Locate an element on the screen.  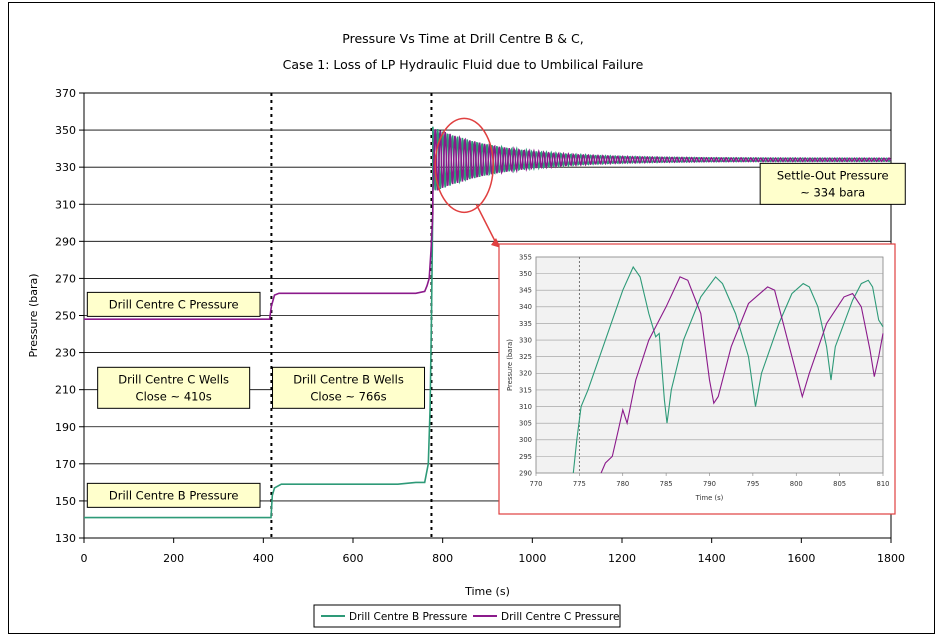
annotation-box: Drill Centre C Wells Close ~ 410s is located at coordinates (174, 387).